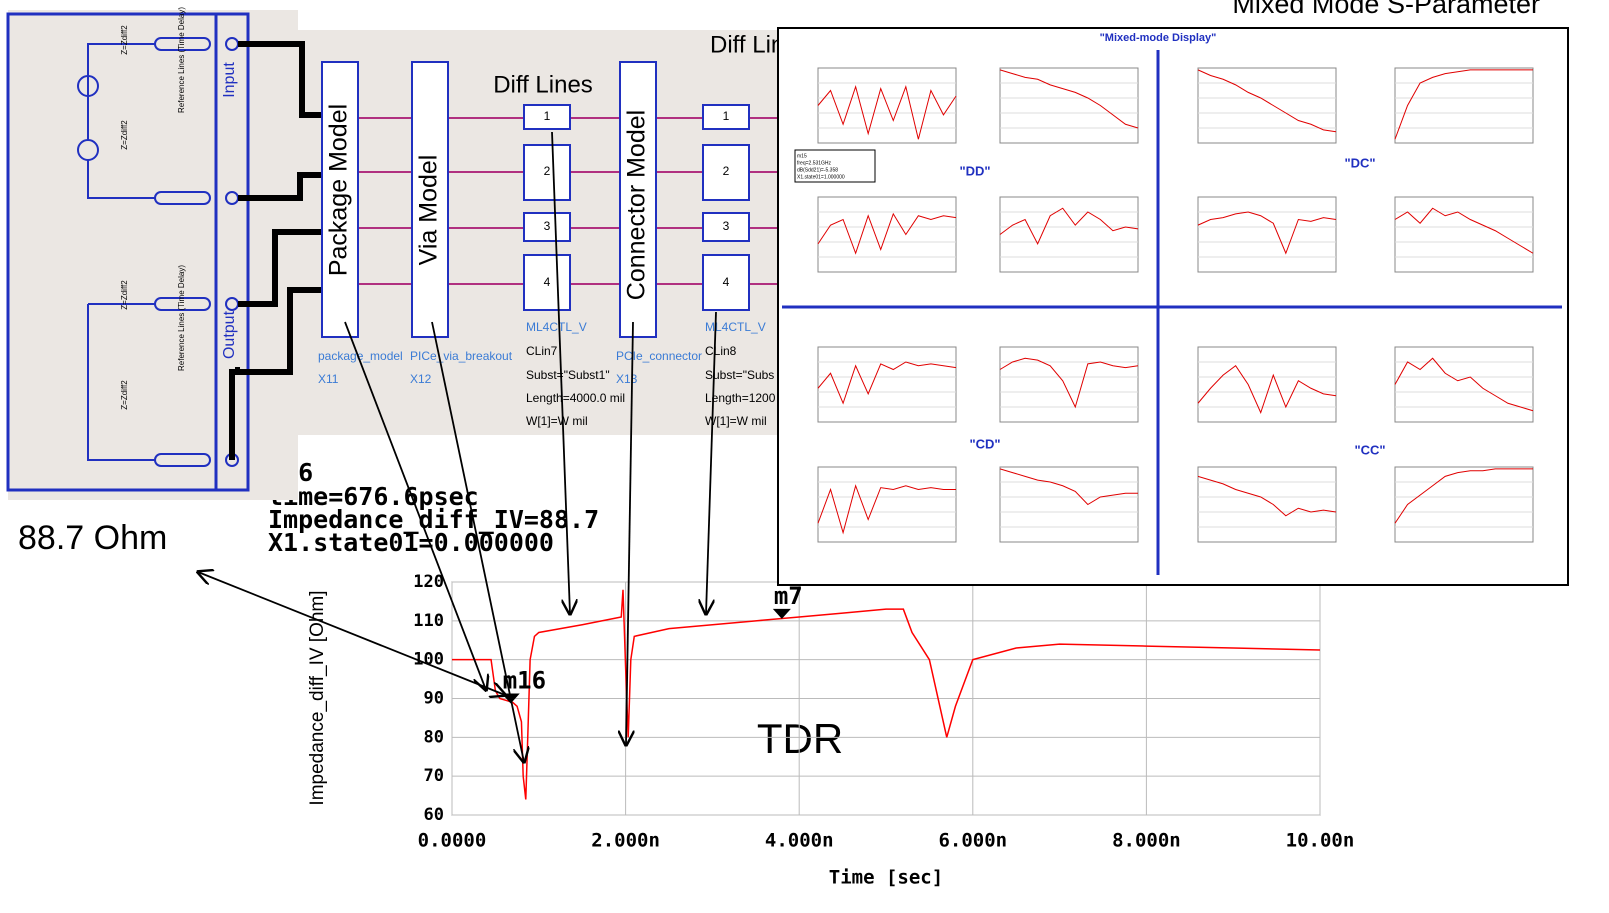 The width and height of the screenshot is (1609, 913). What do you see at coordinates (434, 776) in the screenshot?
I see `y-tick-label: 70` at bounding box center [434, 776].